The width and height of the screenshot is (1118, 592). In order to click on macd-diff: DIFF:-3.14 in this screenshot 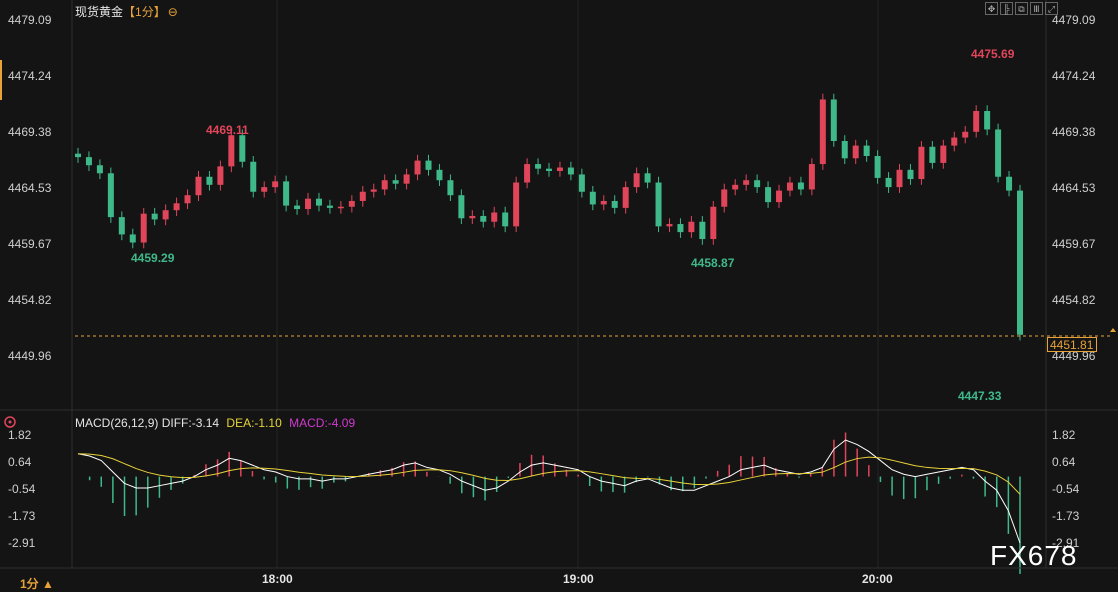, I will do `click(190, 423)`.